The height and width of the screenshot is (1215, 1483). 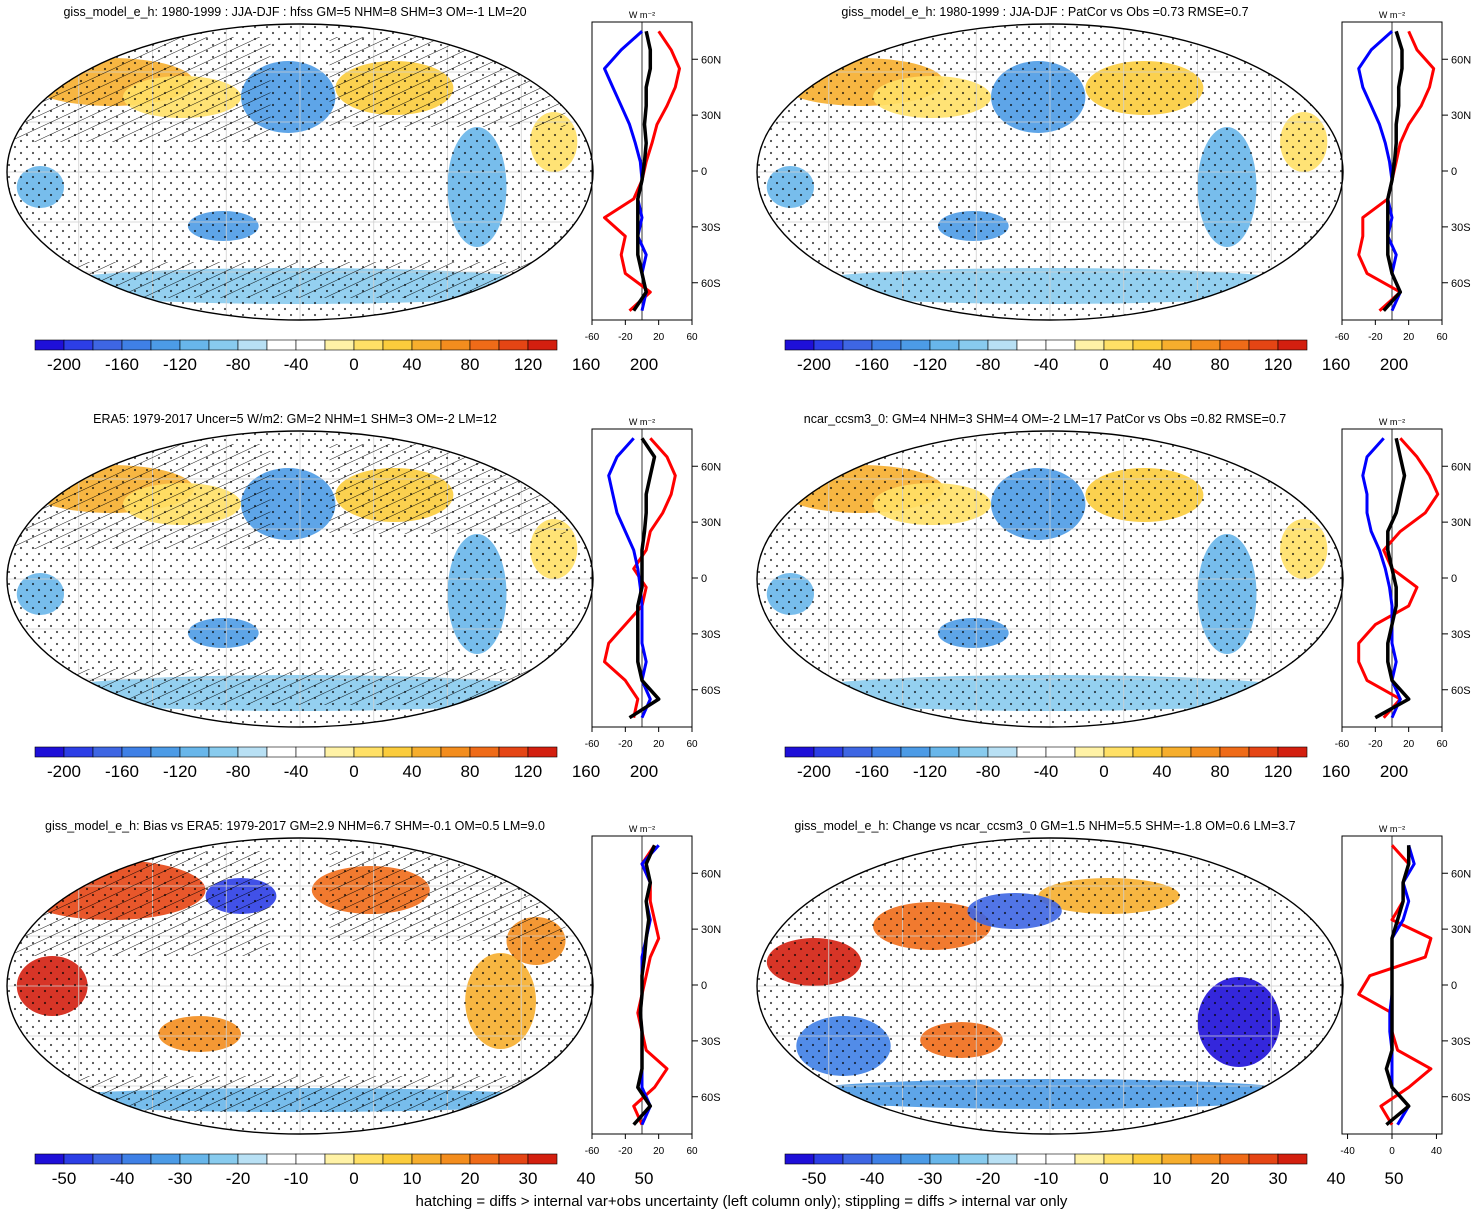 I want to click on map-border, so click(x=300, y=986).